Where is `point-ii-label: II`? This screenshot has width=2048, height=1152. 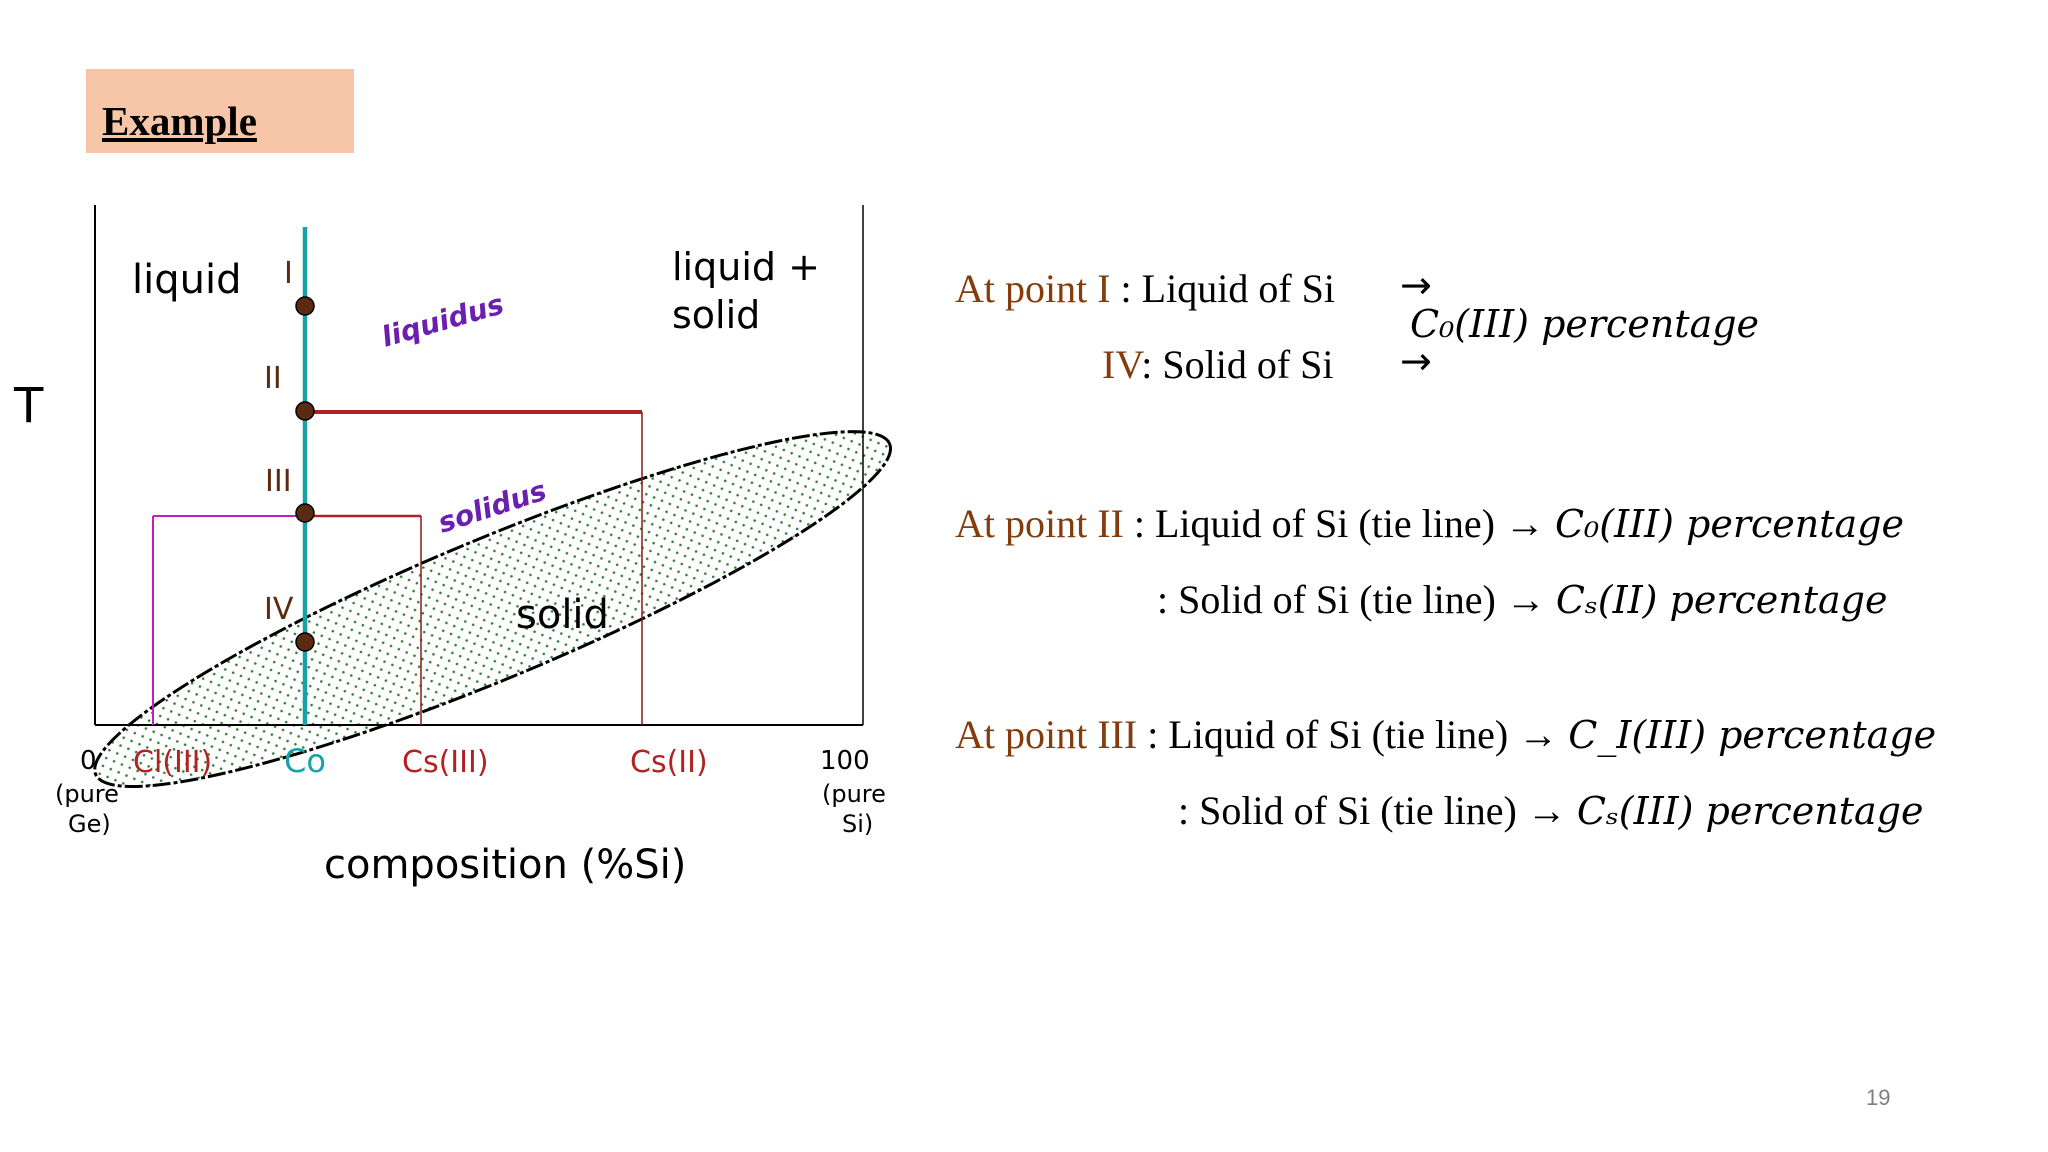 point-ii-label: II is located at coordinates (273, 378).